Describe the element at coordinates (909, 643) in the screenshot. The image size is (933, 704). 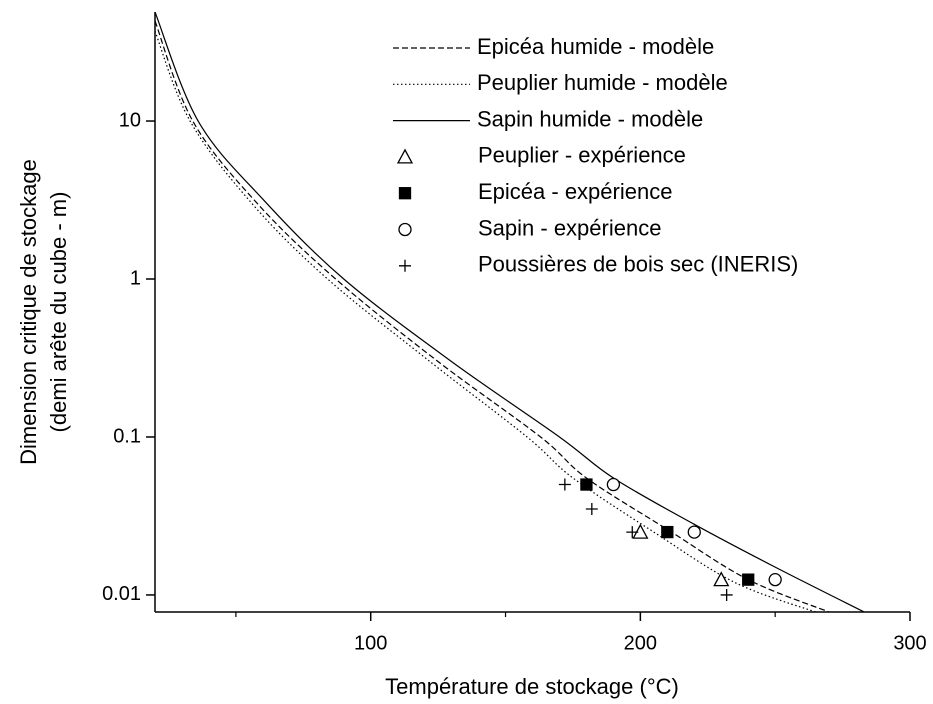
I see `x-tick-label: 300` at that location.